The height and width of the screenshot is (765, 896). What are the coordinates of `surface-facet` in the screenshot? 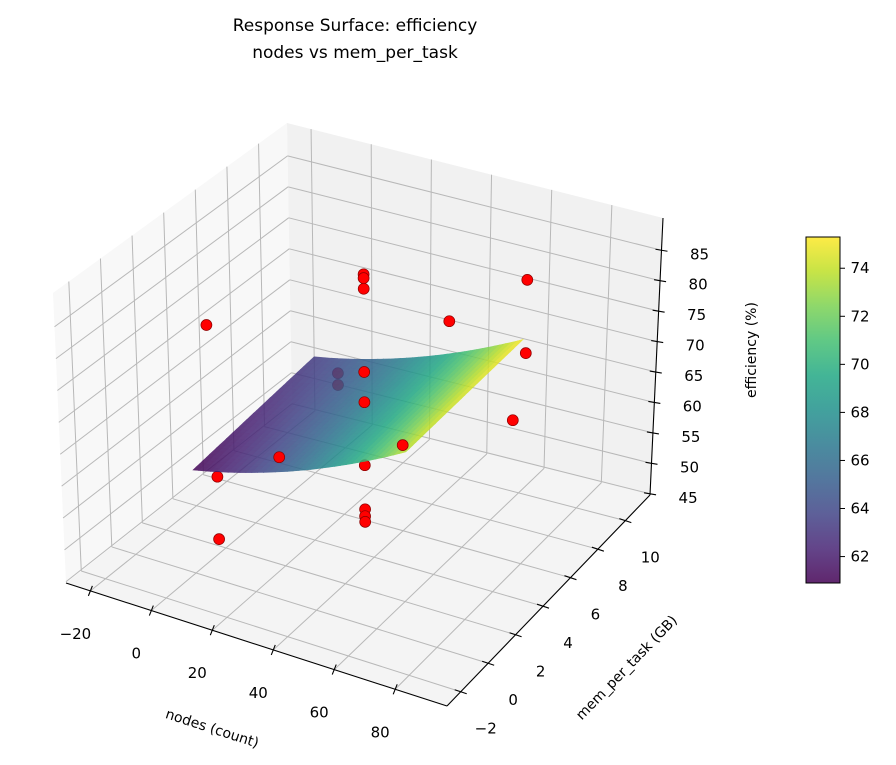 It's located at (404, 451).